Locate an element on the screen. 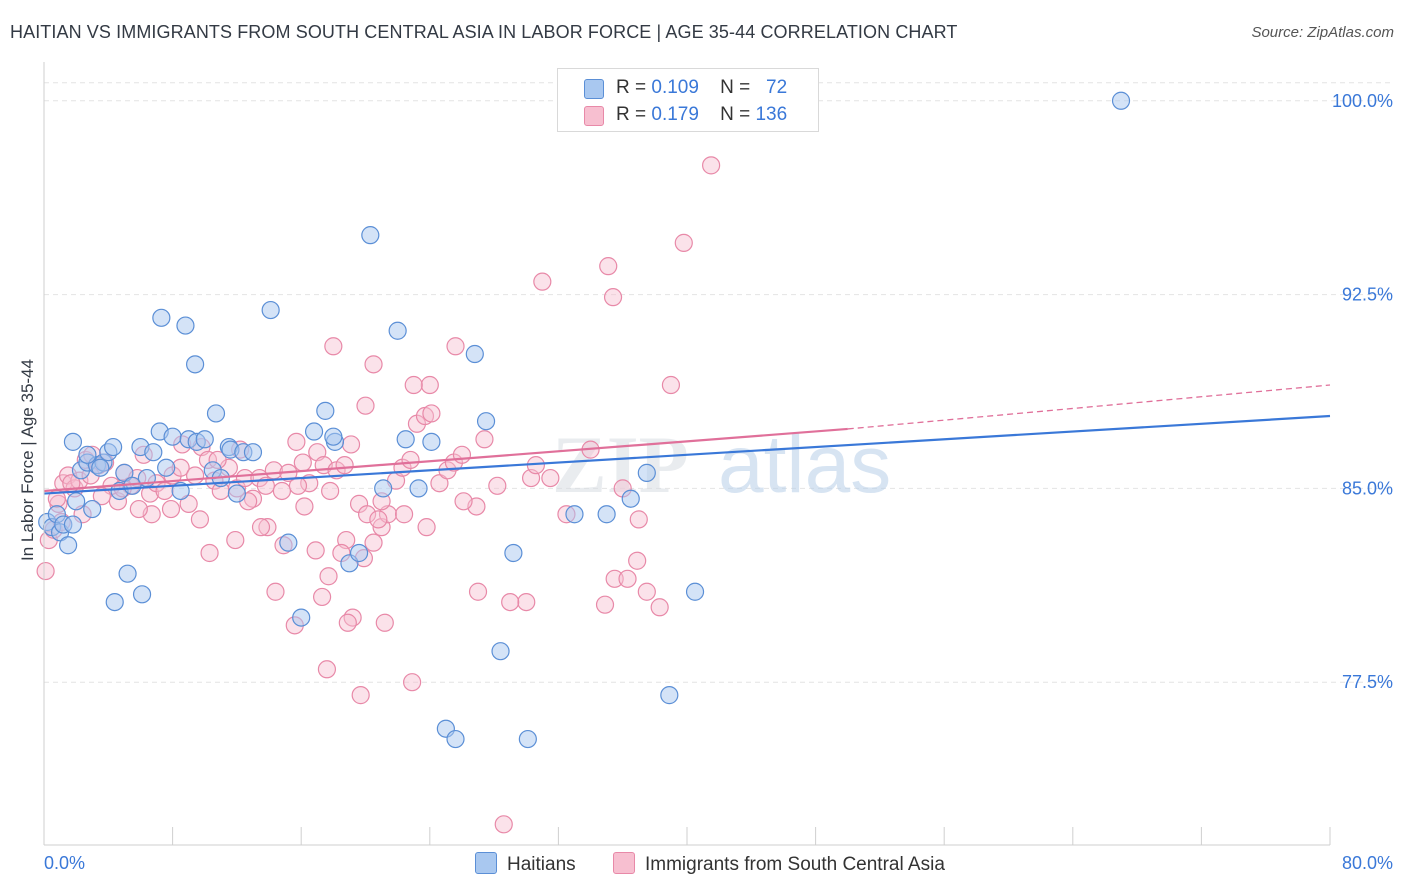  y-axis-label: In Labor Force | Age 35-44 is located at coordinates (27, 460).